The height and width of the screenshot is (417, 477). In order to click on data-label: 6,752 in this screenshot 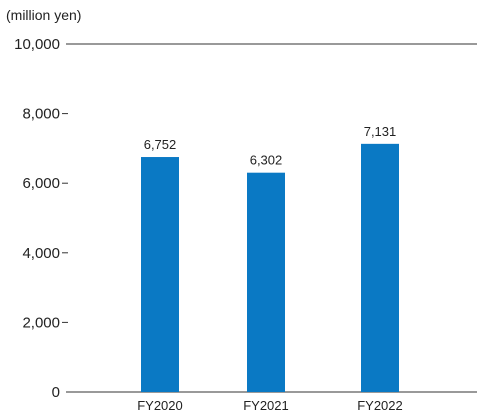, I will do `click(160, 144)`.